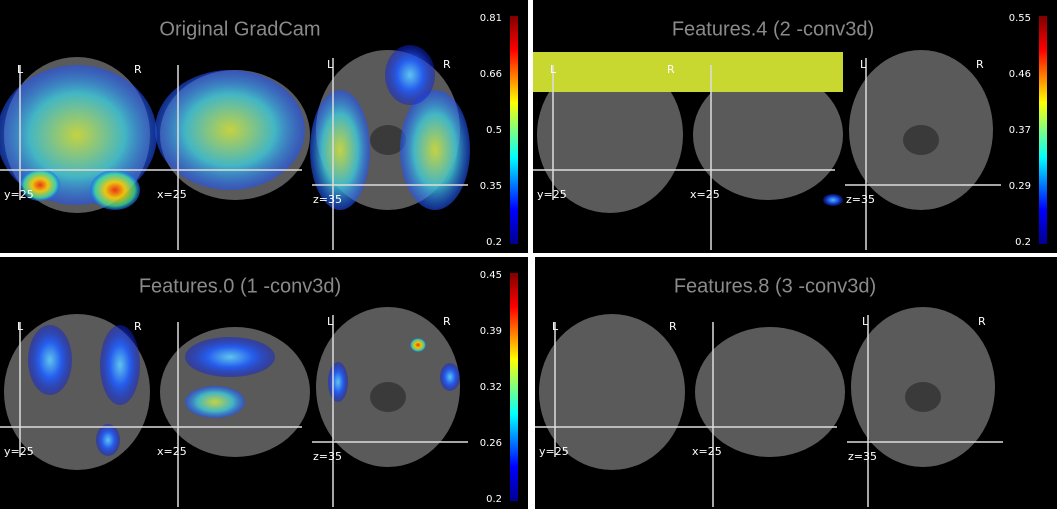 The height and width of the screenshot is (509, 1057). I want to click on panel-title: Original GradCam, so click(239, 29).